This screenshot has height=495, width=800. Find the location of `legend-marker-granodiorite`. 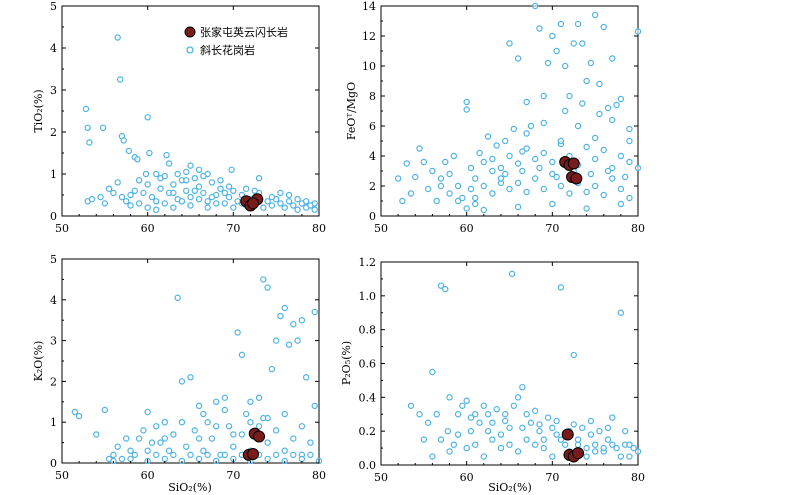

legend-marker-granodiorite is located at coordinates (190, 32).